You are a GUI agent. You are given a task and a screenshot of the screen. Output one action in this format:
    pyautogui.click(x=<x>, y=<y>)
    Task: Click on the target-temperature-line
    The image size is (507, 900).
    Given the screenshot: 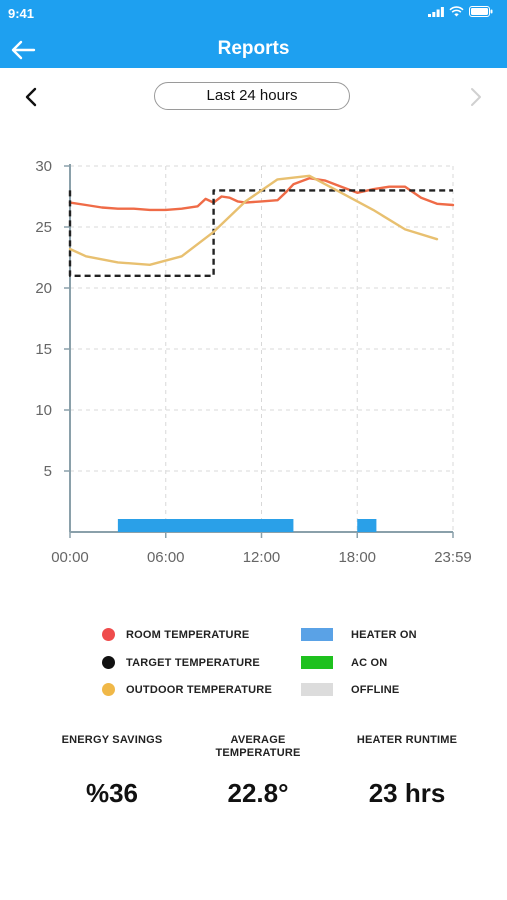 What is the action you would take?
    pyautogui.click(x=260, y=233)
    